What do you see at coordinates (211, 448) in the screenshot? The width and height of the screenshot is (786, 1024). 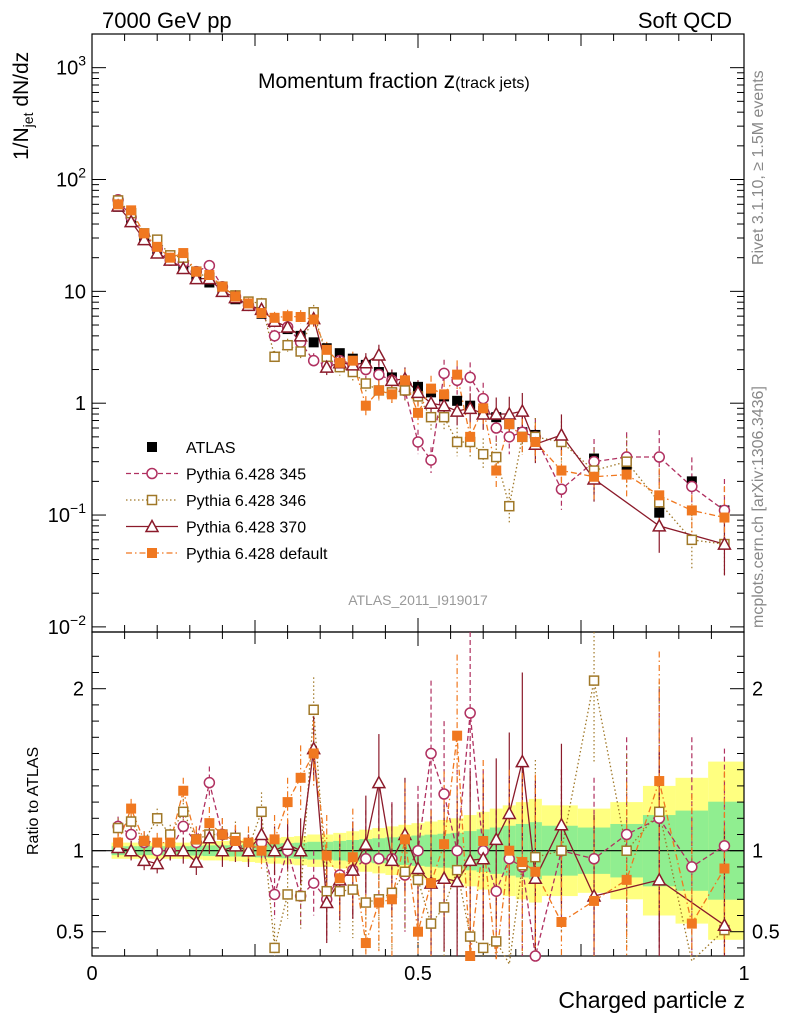 I see `legend-label-atlas: ATLAS` at bounding box center [211, 448].